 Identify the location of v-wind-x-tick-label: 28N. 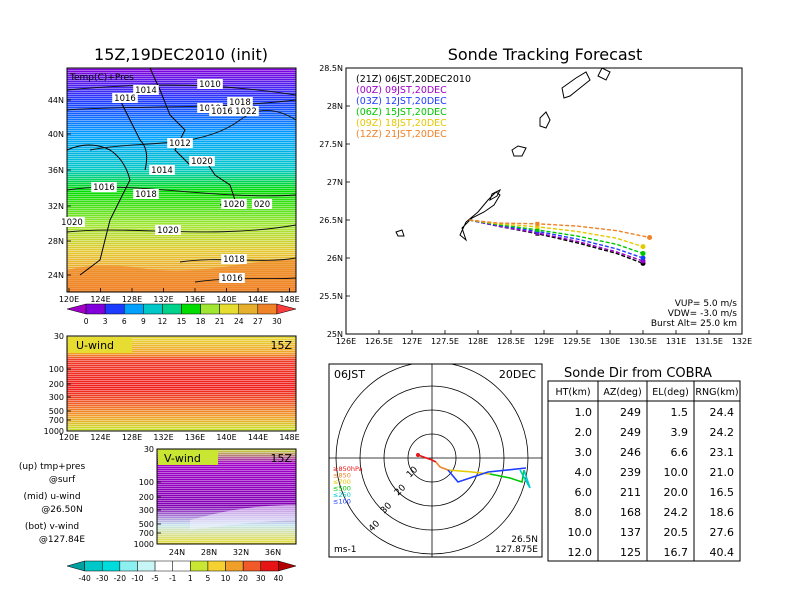
(209, 552).